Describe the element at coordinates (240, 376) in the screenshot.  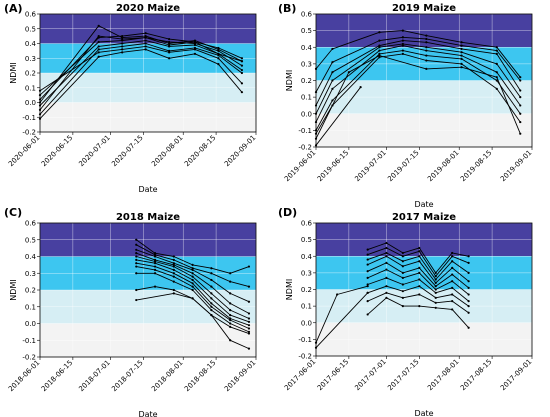
I see `x-tick-label: 2018-09-01` at that location.